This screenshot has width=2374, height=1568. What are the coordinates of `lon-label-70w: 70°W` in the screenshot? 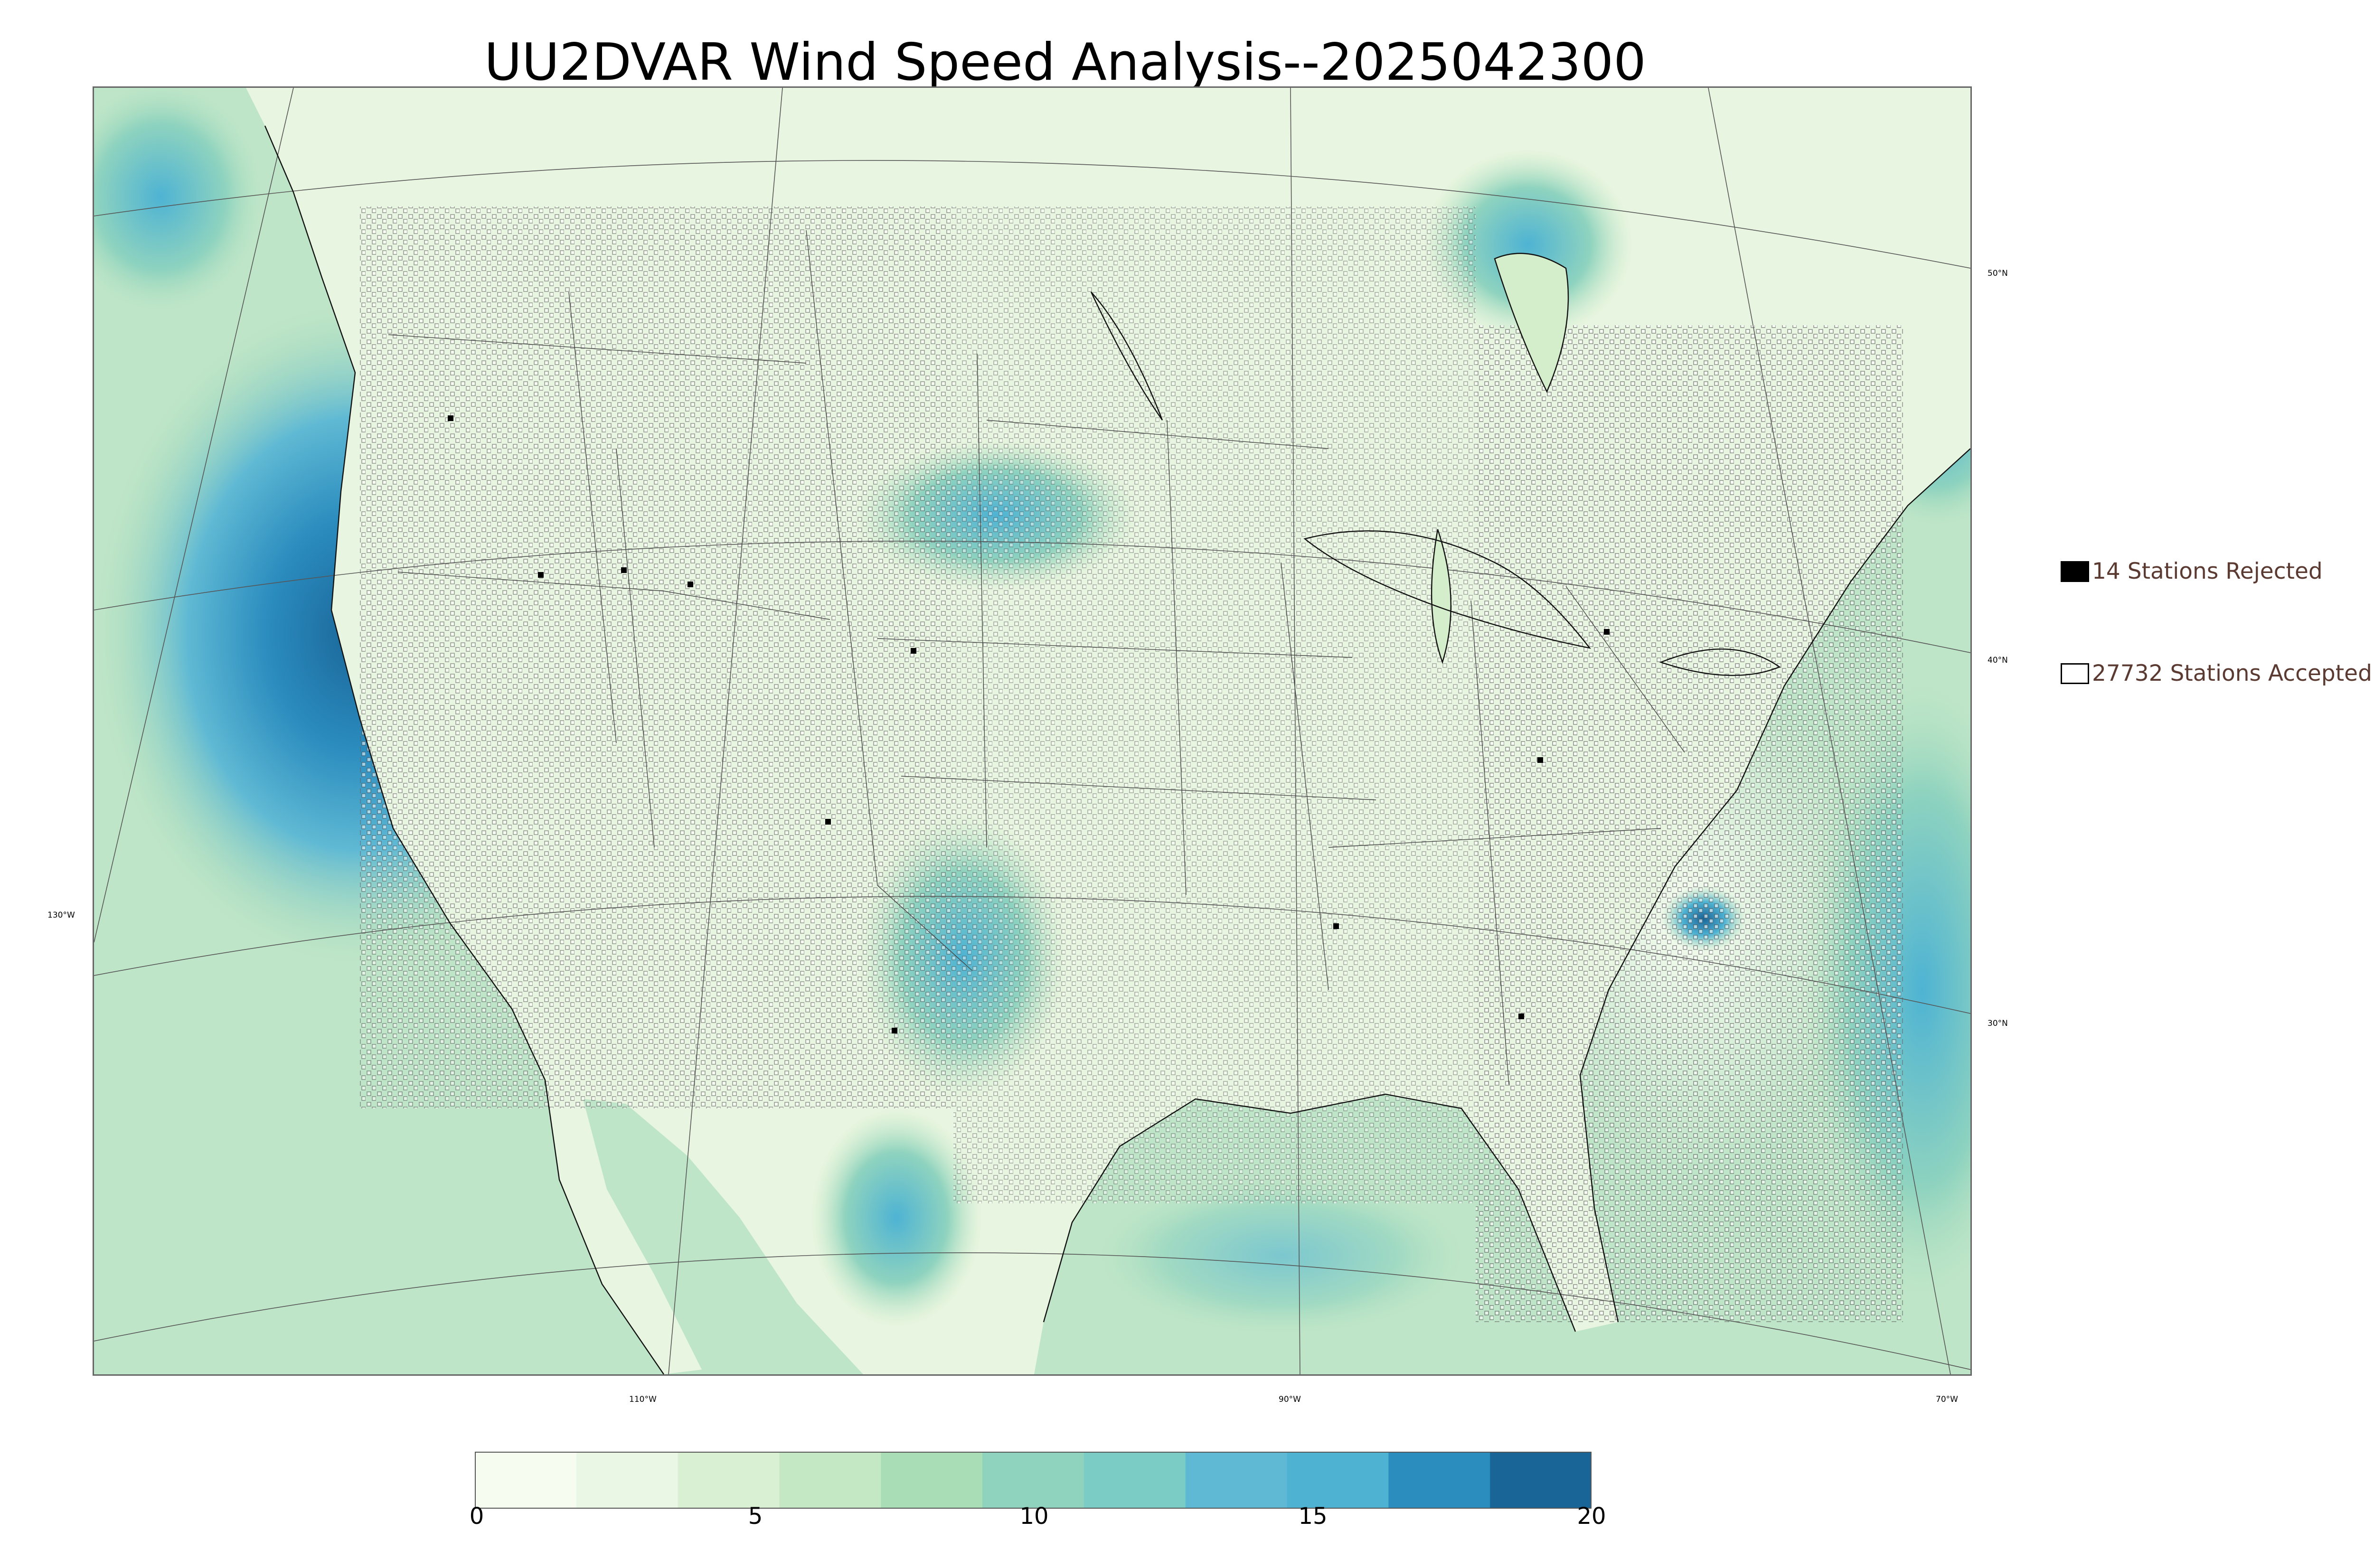 It's located at (1947, 1400).